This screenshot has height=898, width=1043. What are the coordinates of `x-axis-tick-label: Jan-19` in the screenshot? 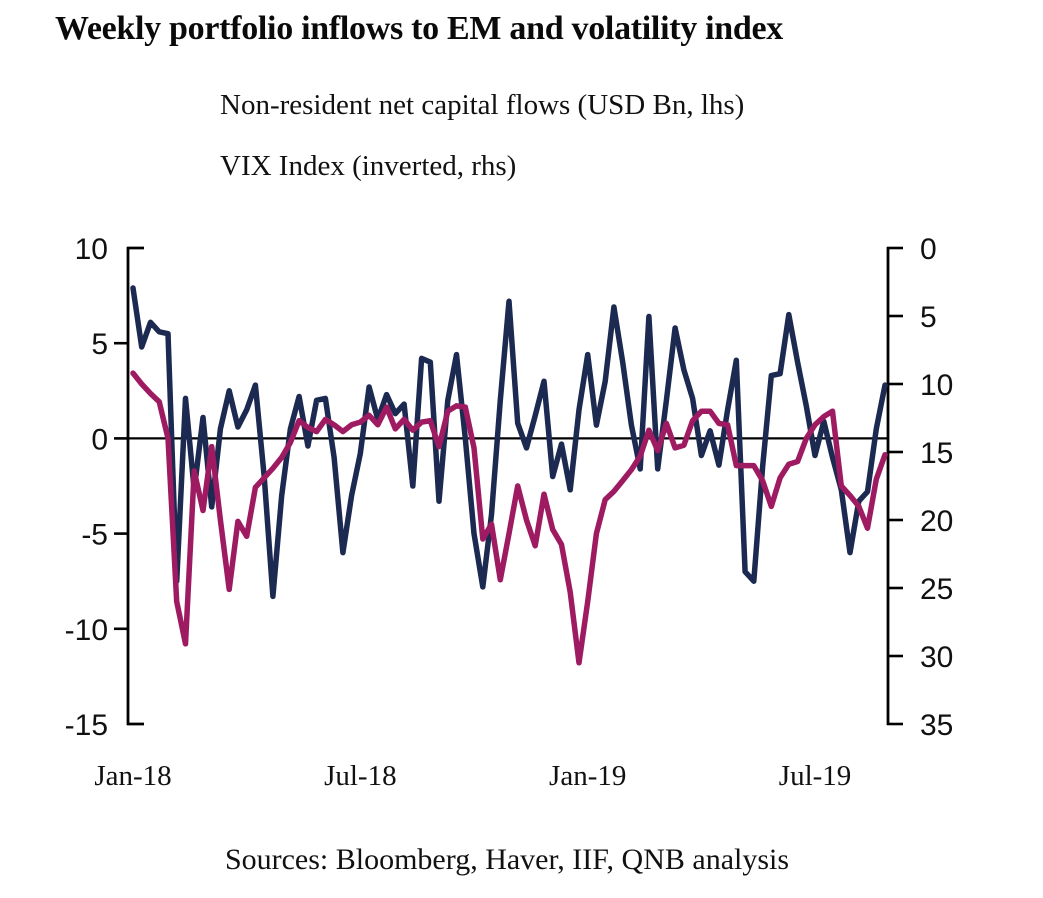 It's located at (587, 776).